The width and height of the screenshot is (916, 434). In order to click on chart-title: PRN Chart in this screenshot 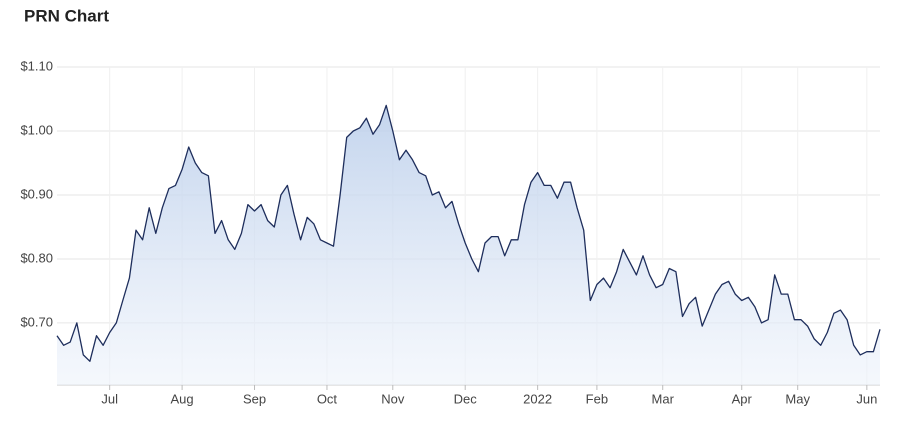, I will do `click(66, 15)`.